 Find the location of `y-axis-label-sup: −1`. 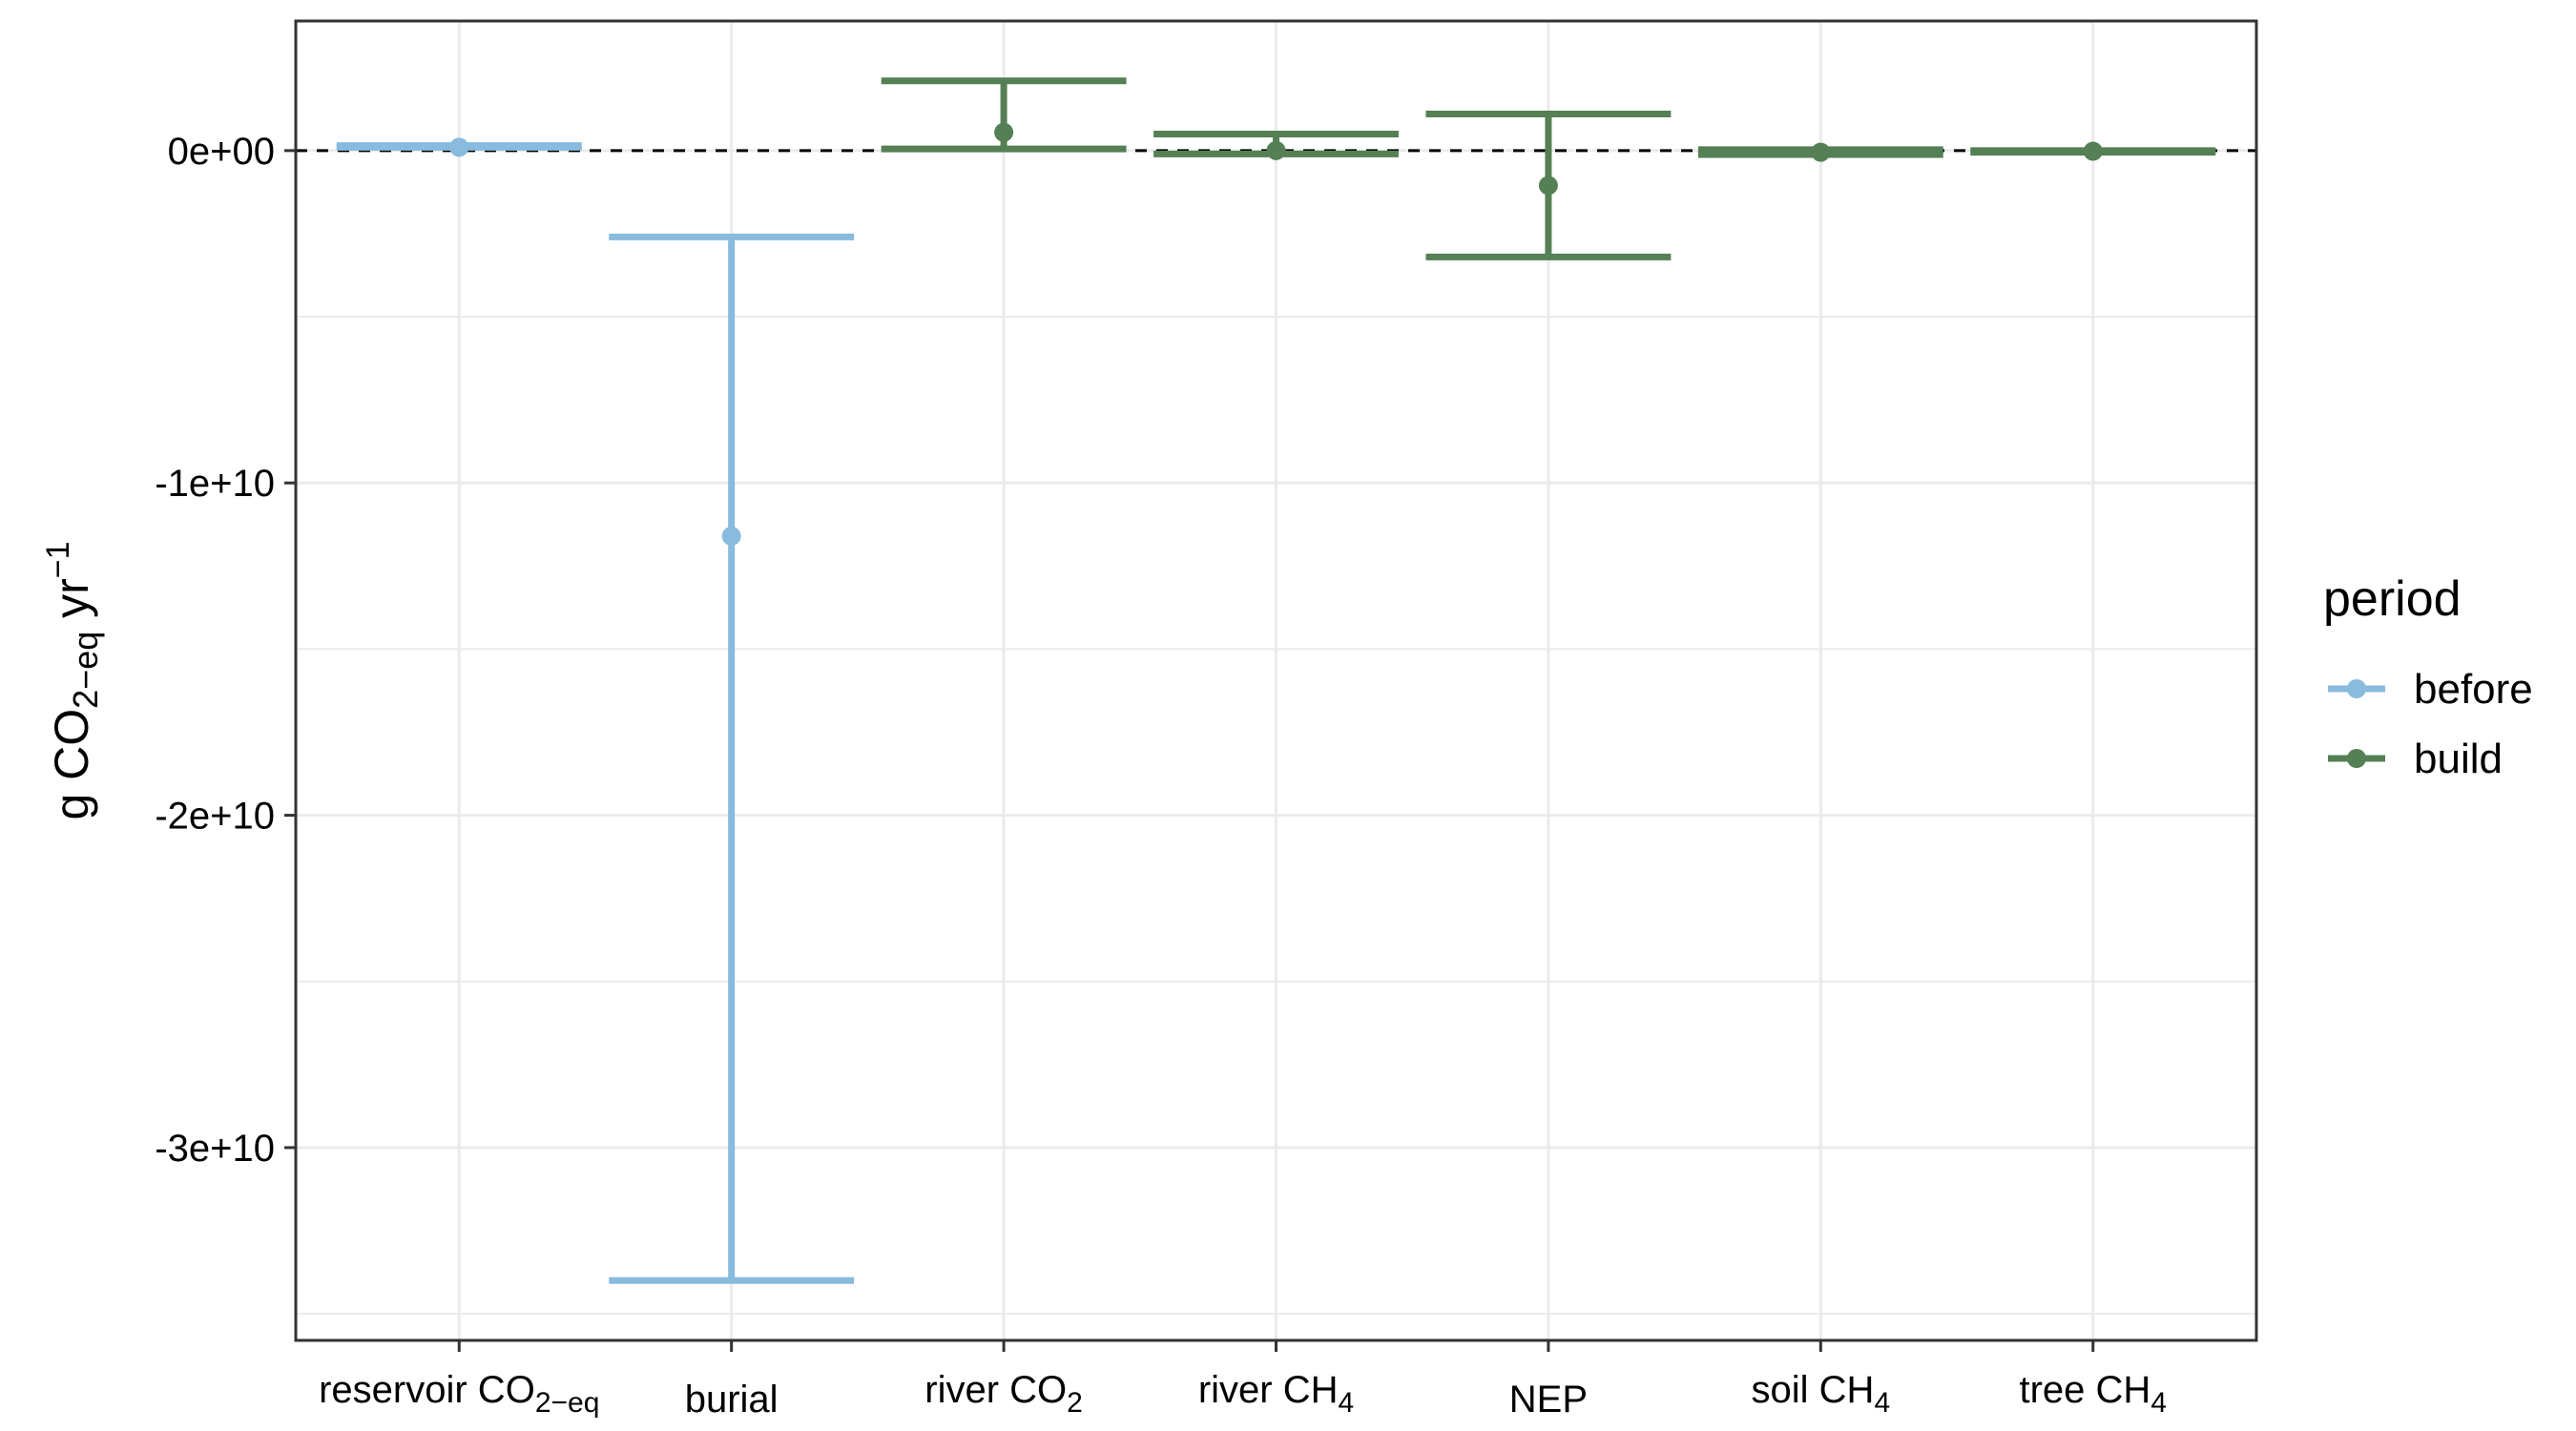

y-axis-label-sup: −1 is located at coordinates (58, 559).